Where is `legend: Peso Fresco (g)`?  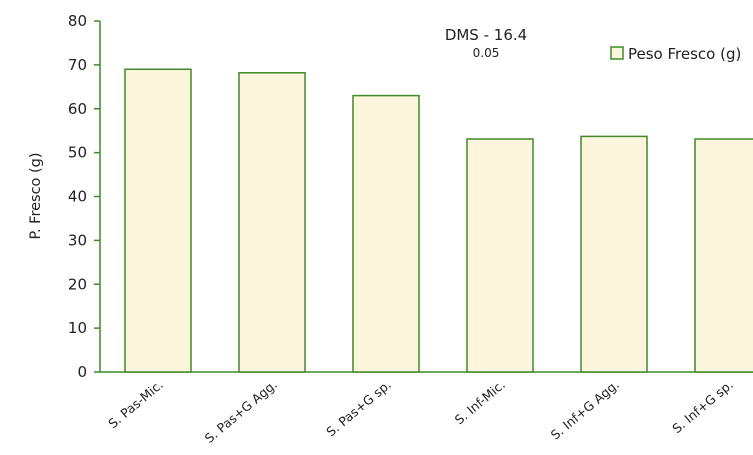 legend: Peso Fresco (g) is located at coordinates (675, 54).